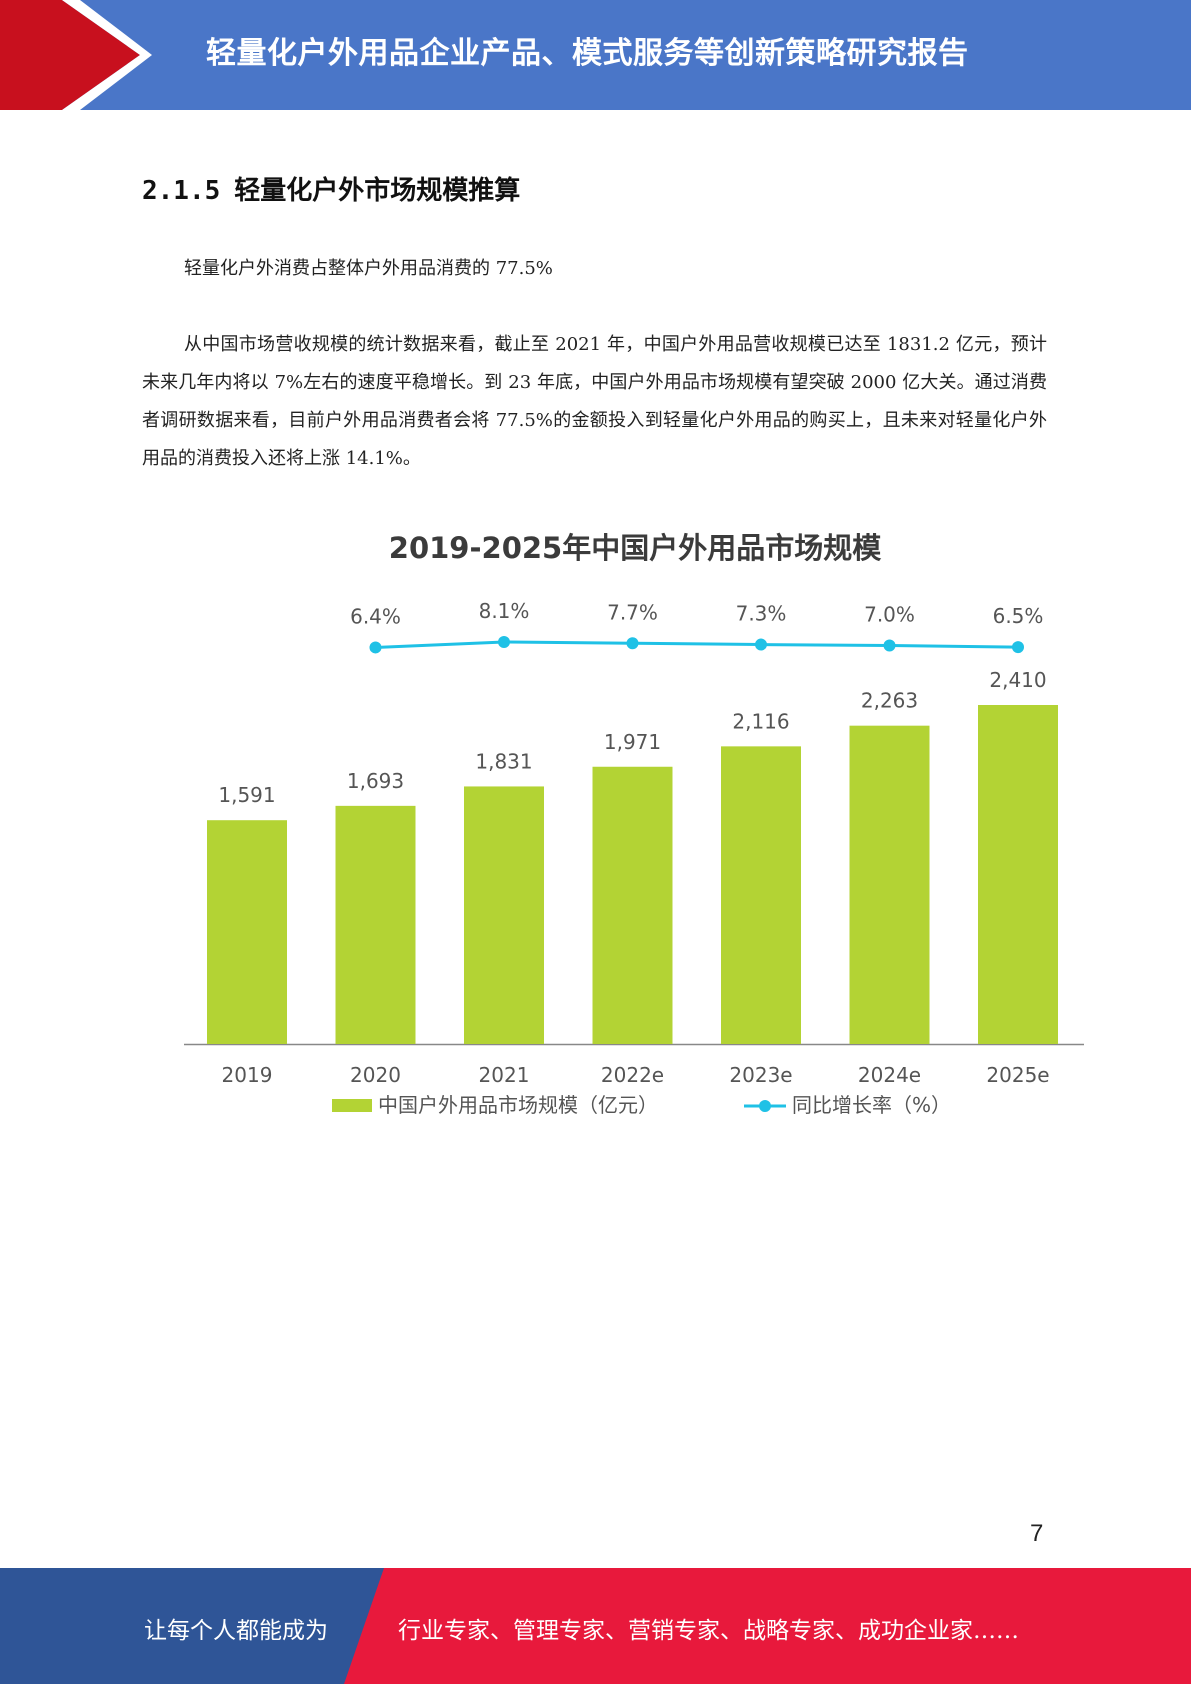 The image size is (1191, 1684). What do you see at coordinates (504, 915) in the screenshot?
I see `bar-2021` at bounding box center [504, 915].